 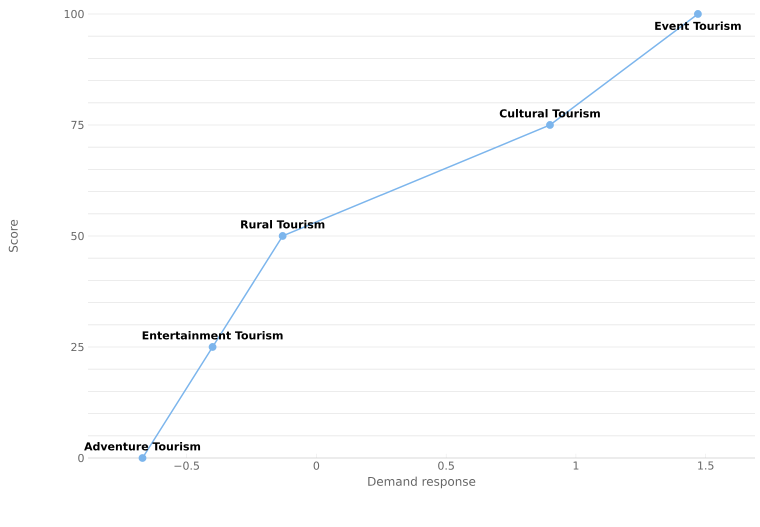 I want to click on y-axis-title: Score, so click(x=13, y=236).